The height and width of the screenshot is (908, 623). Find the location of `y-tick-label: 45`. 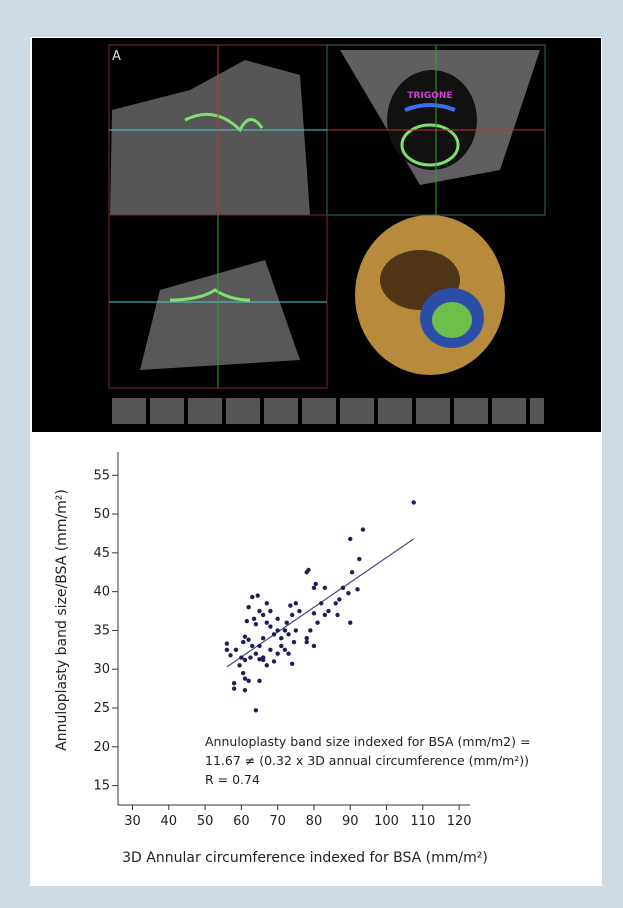

y-tick-label: 45 is located at coordinates (101, 553).